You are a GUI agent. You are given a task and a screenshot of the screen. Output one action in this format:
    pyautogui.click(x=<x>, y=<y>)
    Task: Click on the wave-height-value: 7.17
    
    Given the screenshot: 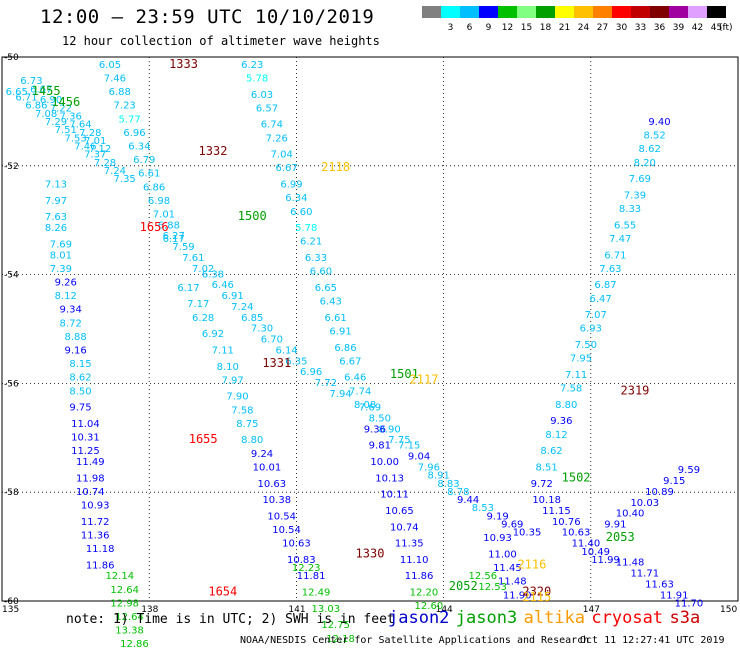 What is the action you would take?
    pyautogui.click(x=198, y=304)
    